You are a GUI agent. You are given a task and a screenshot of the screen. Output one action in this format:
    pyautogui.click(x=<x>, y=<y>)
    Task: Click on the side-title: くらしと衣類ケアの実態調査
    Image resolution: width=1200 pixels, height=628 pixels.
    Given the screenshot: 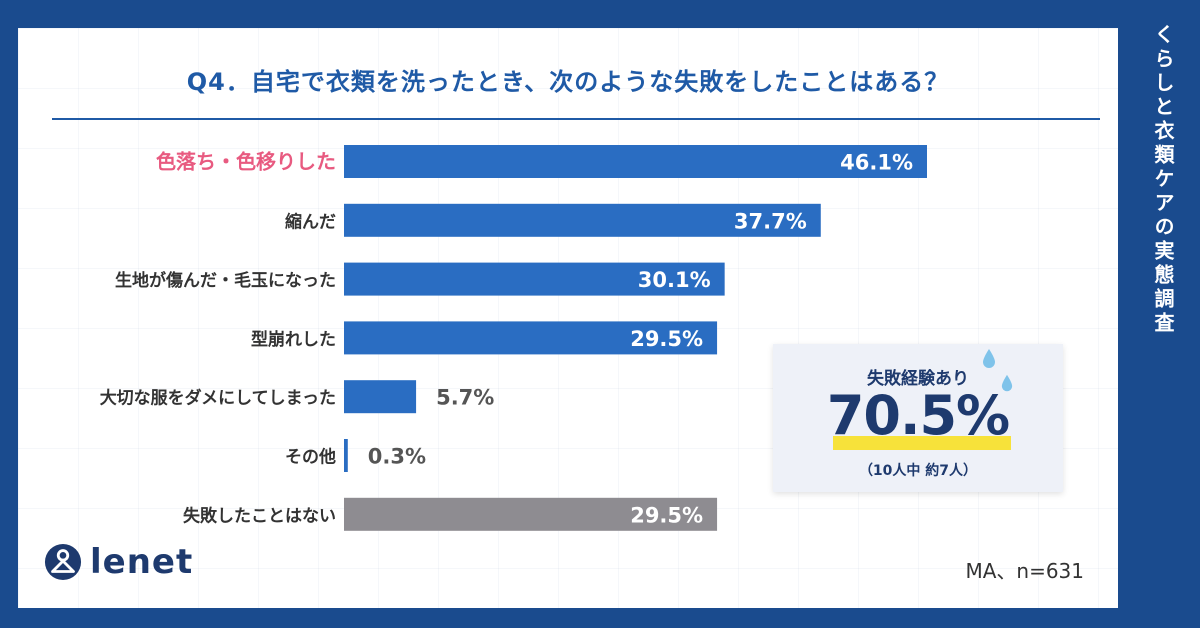 What is the action you would take?
    pyautogui.click(x=1163, y=180)
    